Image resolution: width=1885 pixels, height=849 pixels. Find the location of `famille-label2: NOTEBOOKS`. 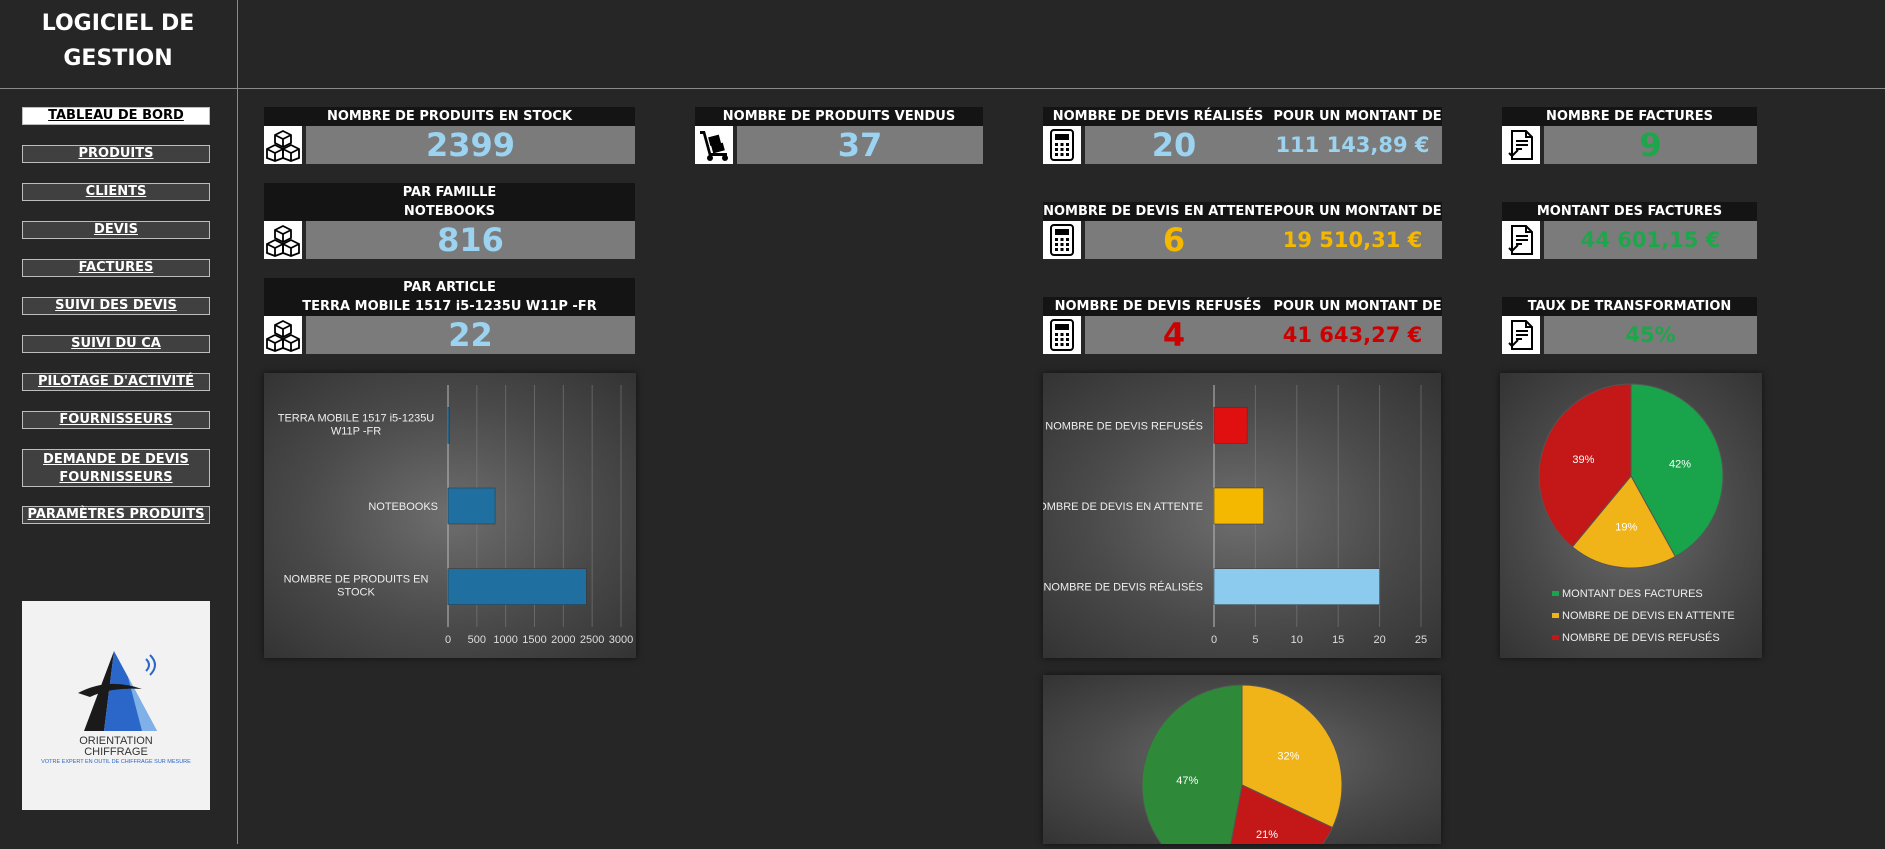

famille-label2: NOTEBOOKS is located at coordinates (449, 211).